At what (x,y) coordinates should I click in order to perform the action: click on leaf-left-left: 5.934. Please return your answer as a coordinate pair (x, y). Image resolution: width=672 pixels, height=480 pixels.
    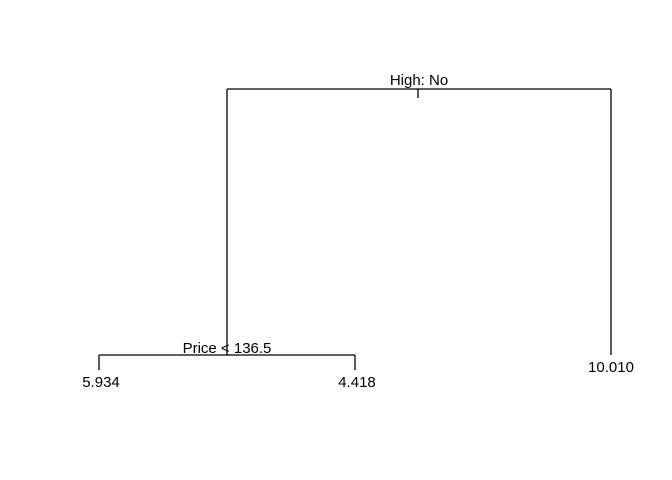
    Looking at the image, I should click on (101, 382).